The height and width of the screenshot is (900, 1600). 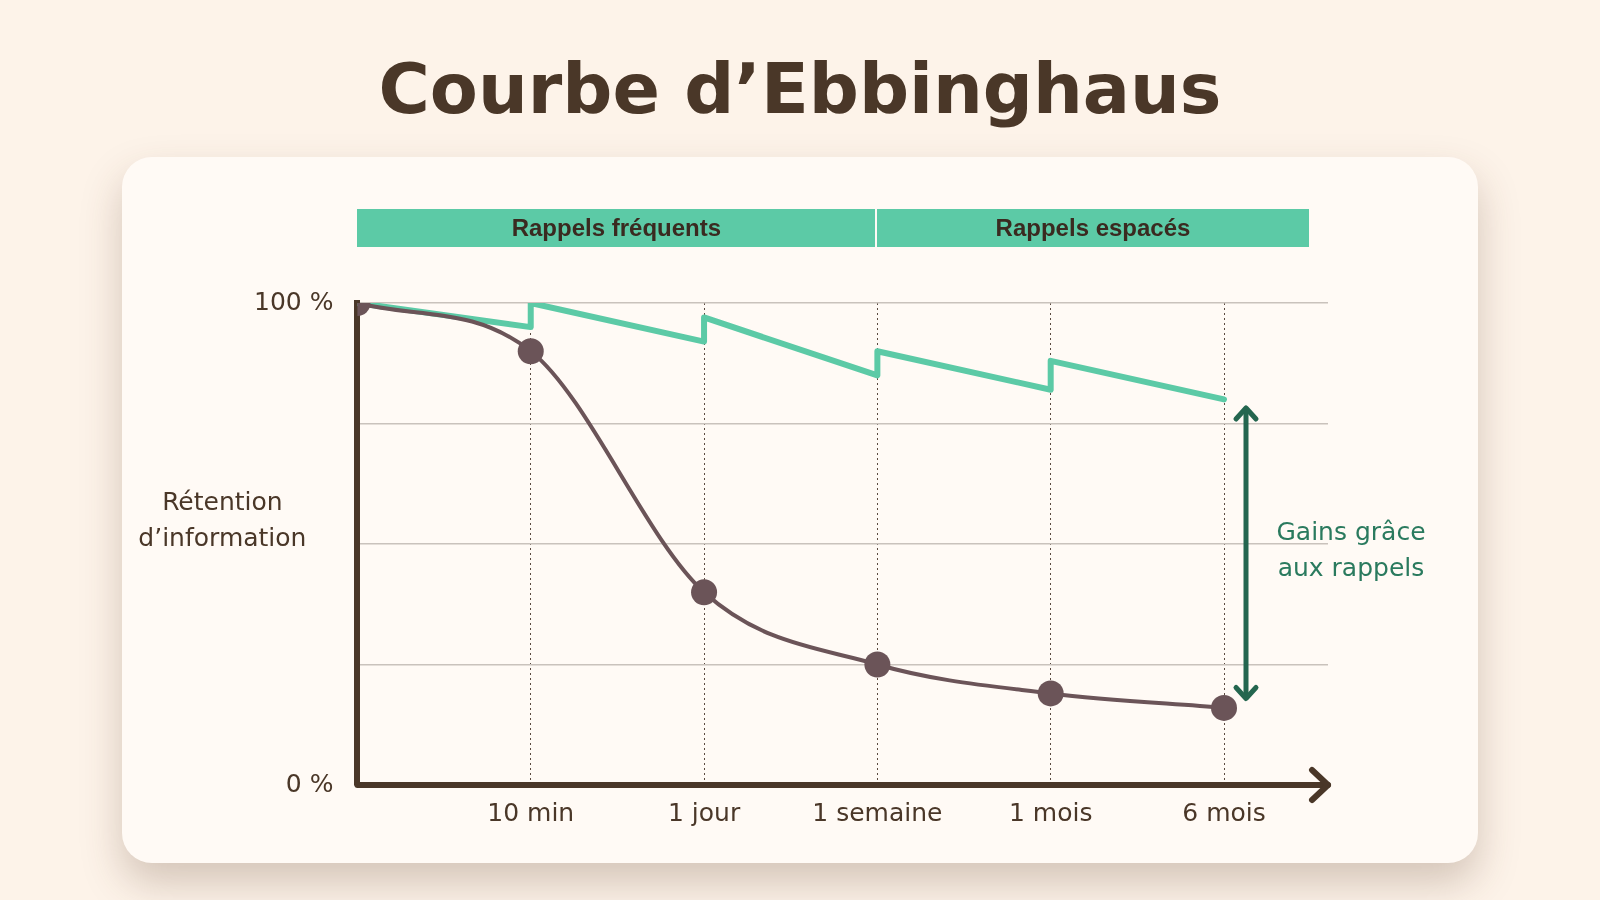 What do you see at coordinates (1224, 812) in the screenshot?
I see `x-tick-label: 6 mois` at bounding box center [1224, 812].